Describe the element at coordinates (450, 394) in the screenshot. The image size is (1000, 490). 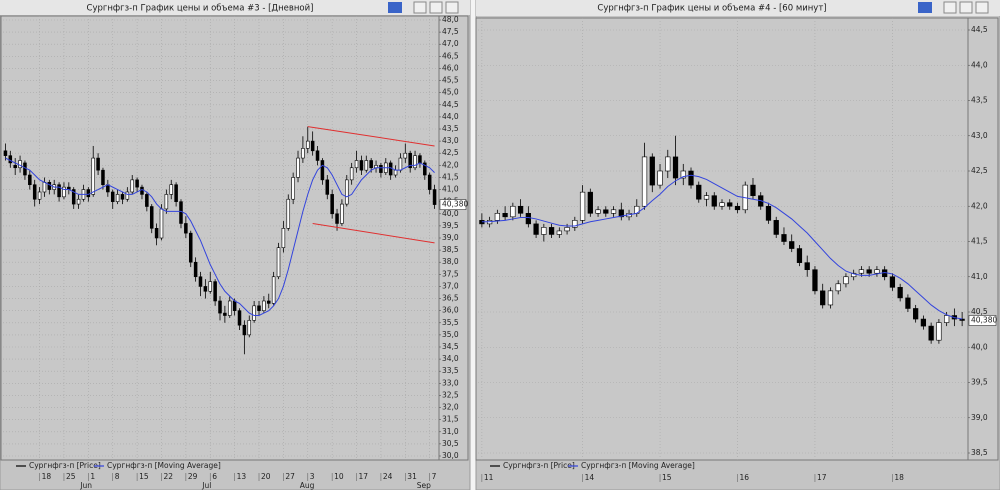
I see `y-tick-label: 32,5` at that location.